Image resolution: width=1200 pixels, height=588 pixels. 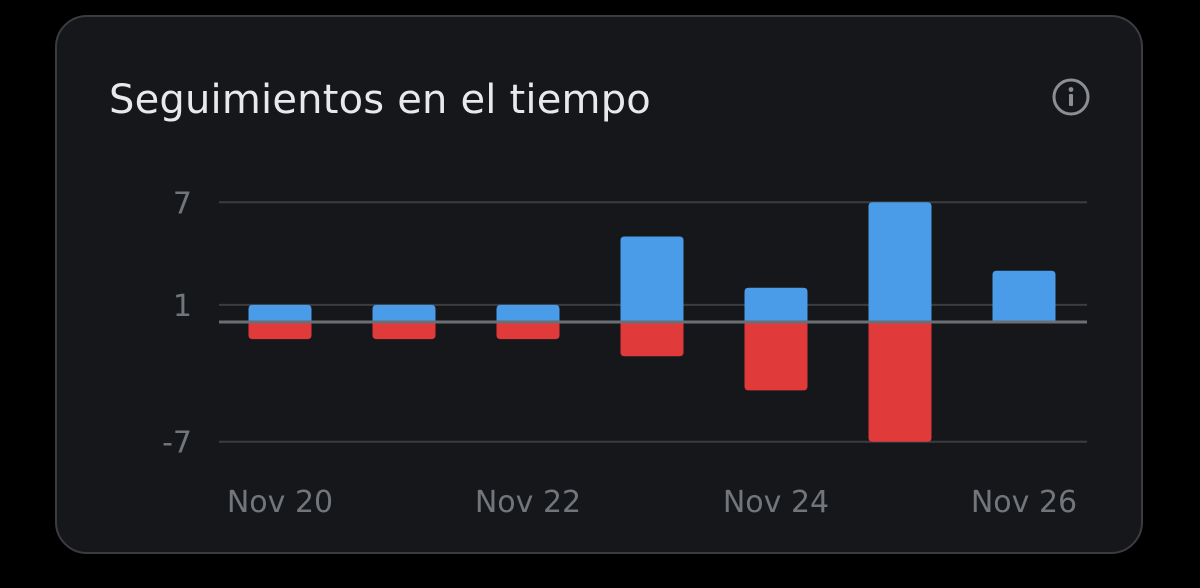 What do you see at coordinates (182, 203) in the screenshot?
I see `y-tick-label: 7` at bounding box center [182, 203].